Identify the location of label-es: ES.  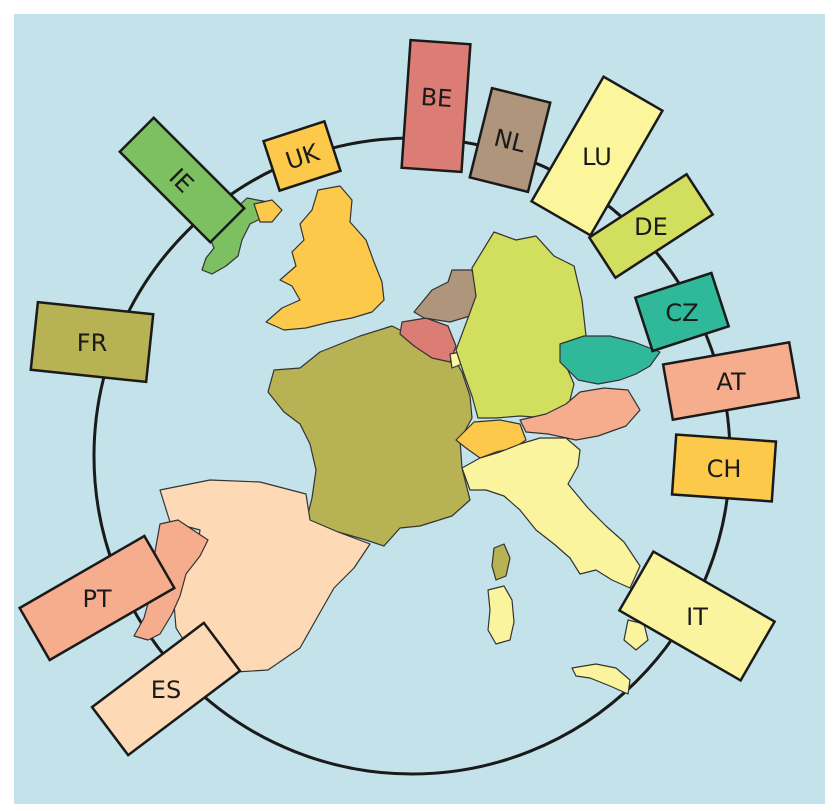
(166, 690).